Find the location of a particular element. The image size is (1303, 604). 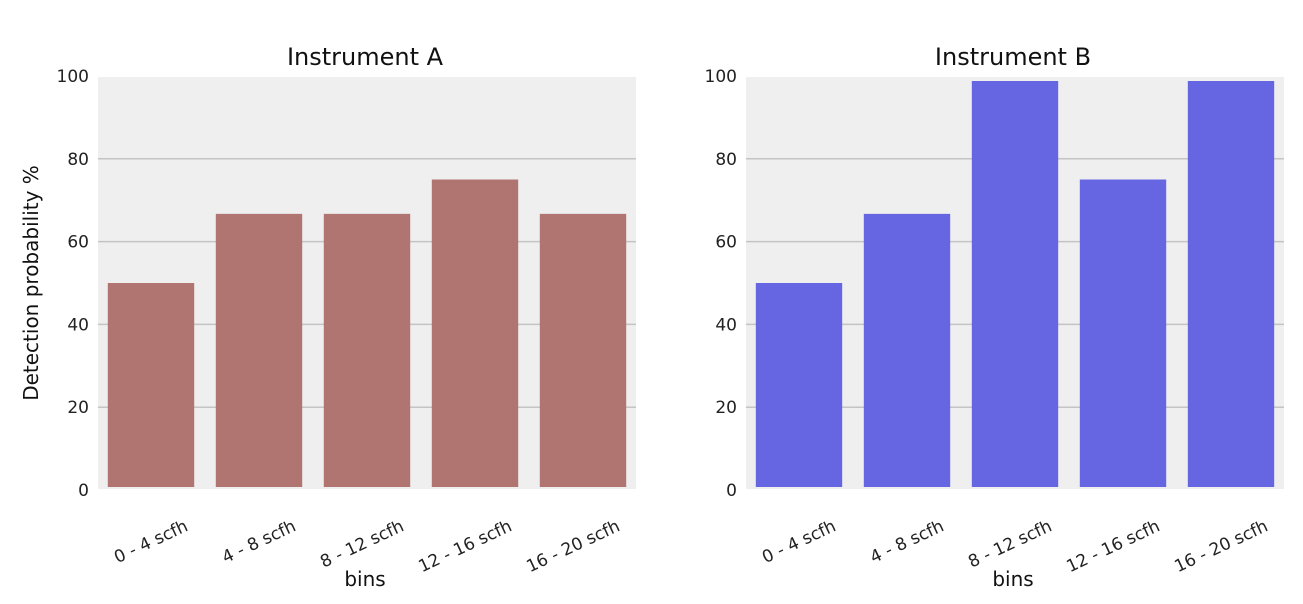

chart-title: Instrument A is located at coordinates (365, 57).